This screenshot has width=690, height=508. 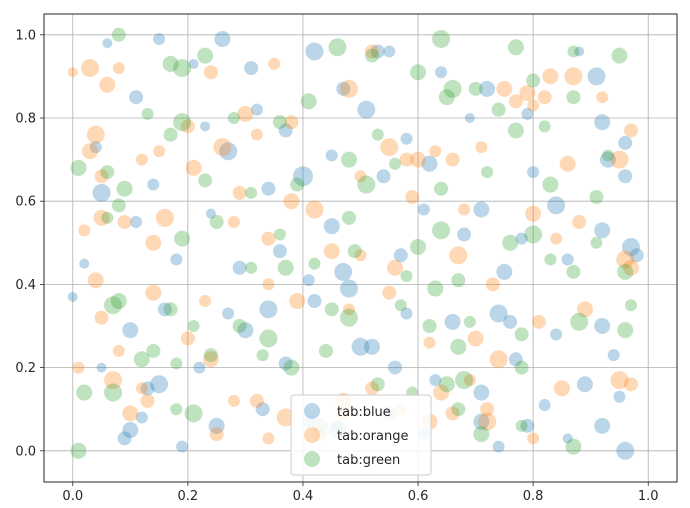 What do you see at coordinates (372, 436) in the screenshot?
I see `legend-label: tab:orange` at bounding box center [372, 436].